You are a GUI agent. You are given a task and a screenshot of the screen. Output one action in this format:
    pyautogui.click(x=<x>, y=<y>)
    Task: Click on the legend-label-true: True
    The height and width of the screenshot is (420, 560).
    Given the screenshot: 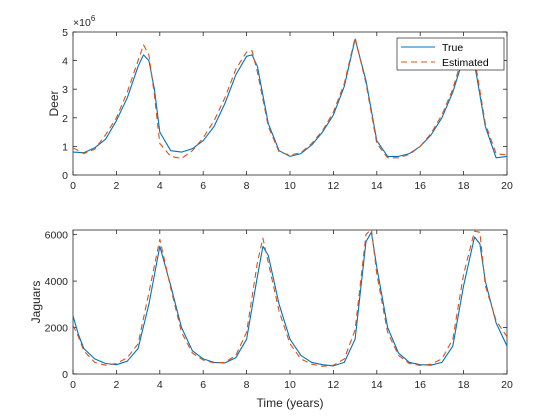 What is the action you would take?
    pyautogui.click(x=452, y=48)
    